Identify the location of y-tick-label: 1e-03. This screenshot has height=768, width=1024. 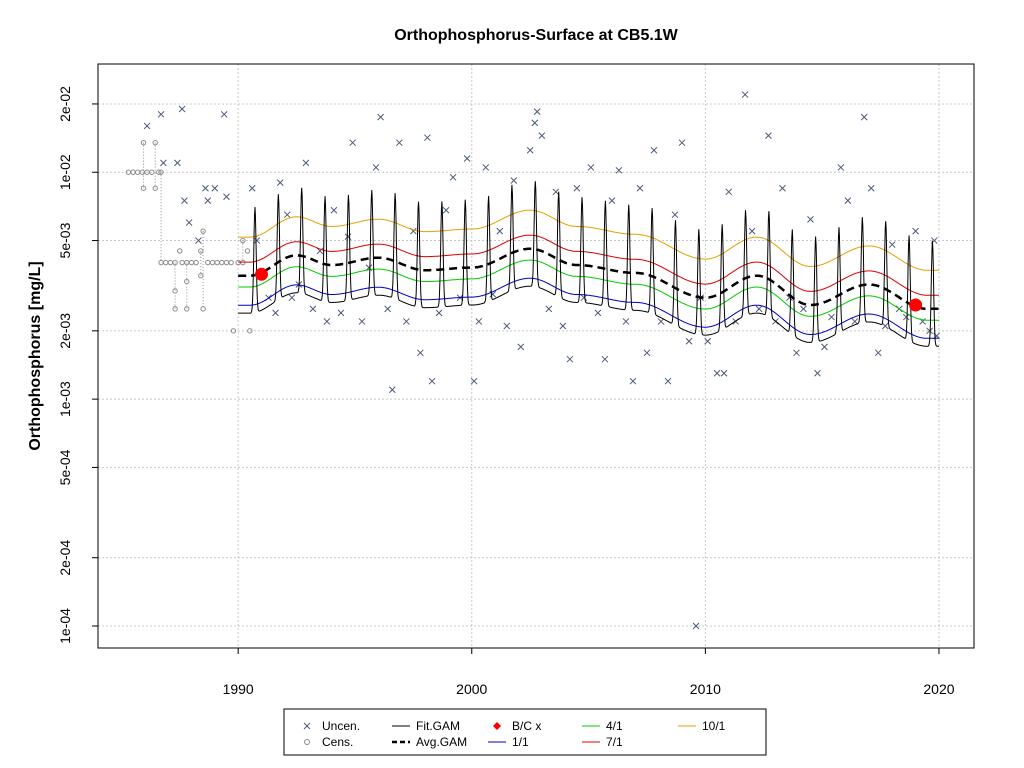
(65, 399).